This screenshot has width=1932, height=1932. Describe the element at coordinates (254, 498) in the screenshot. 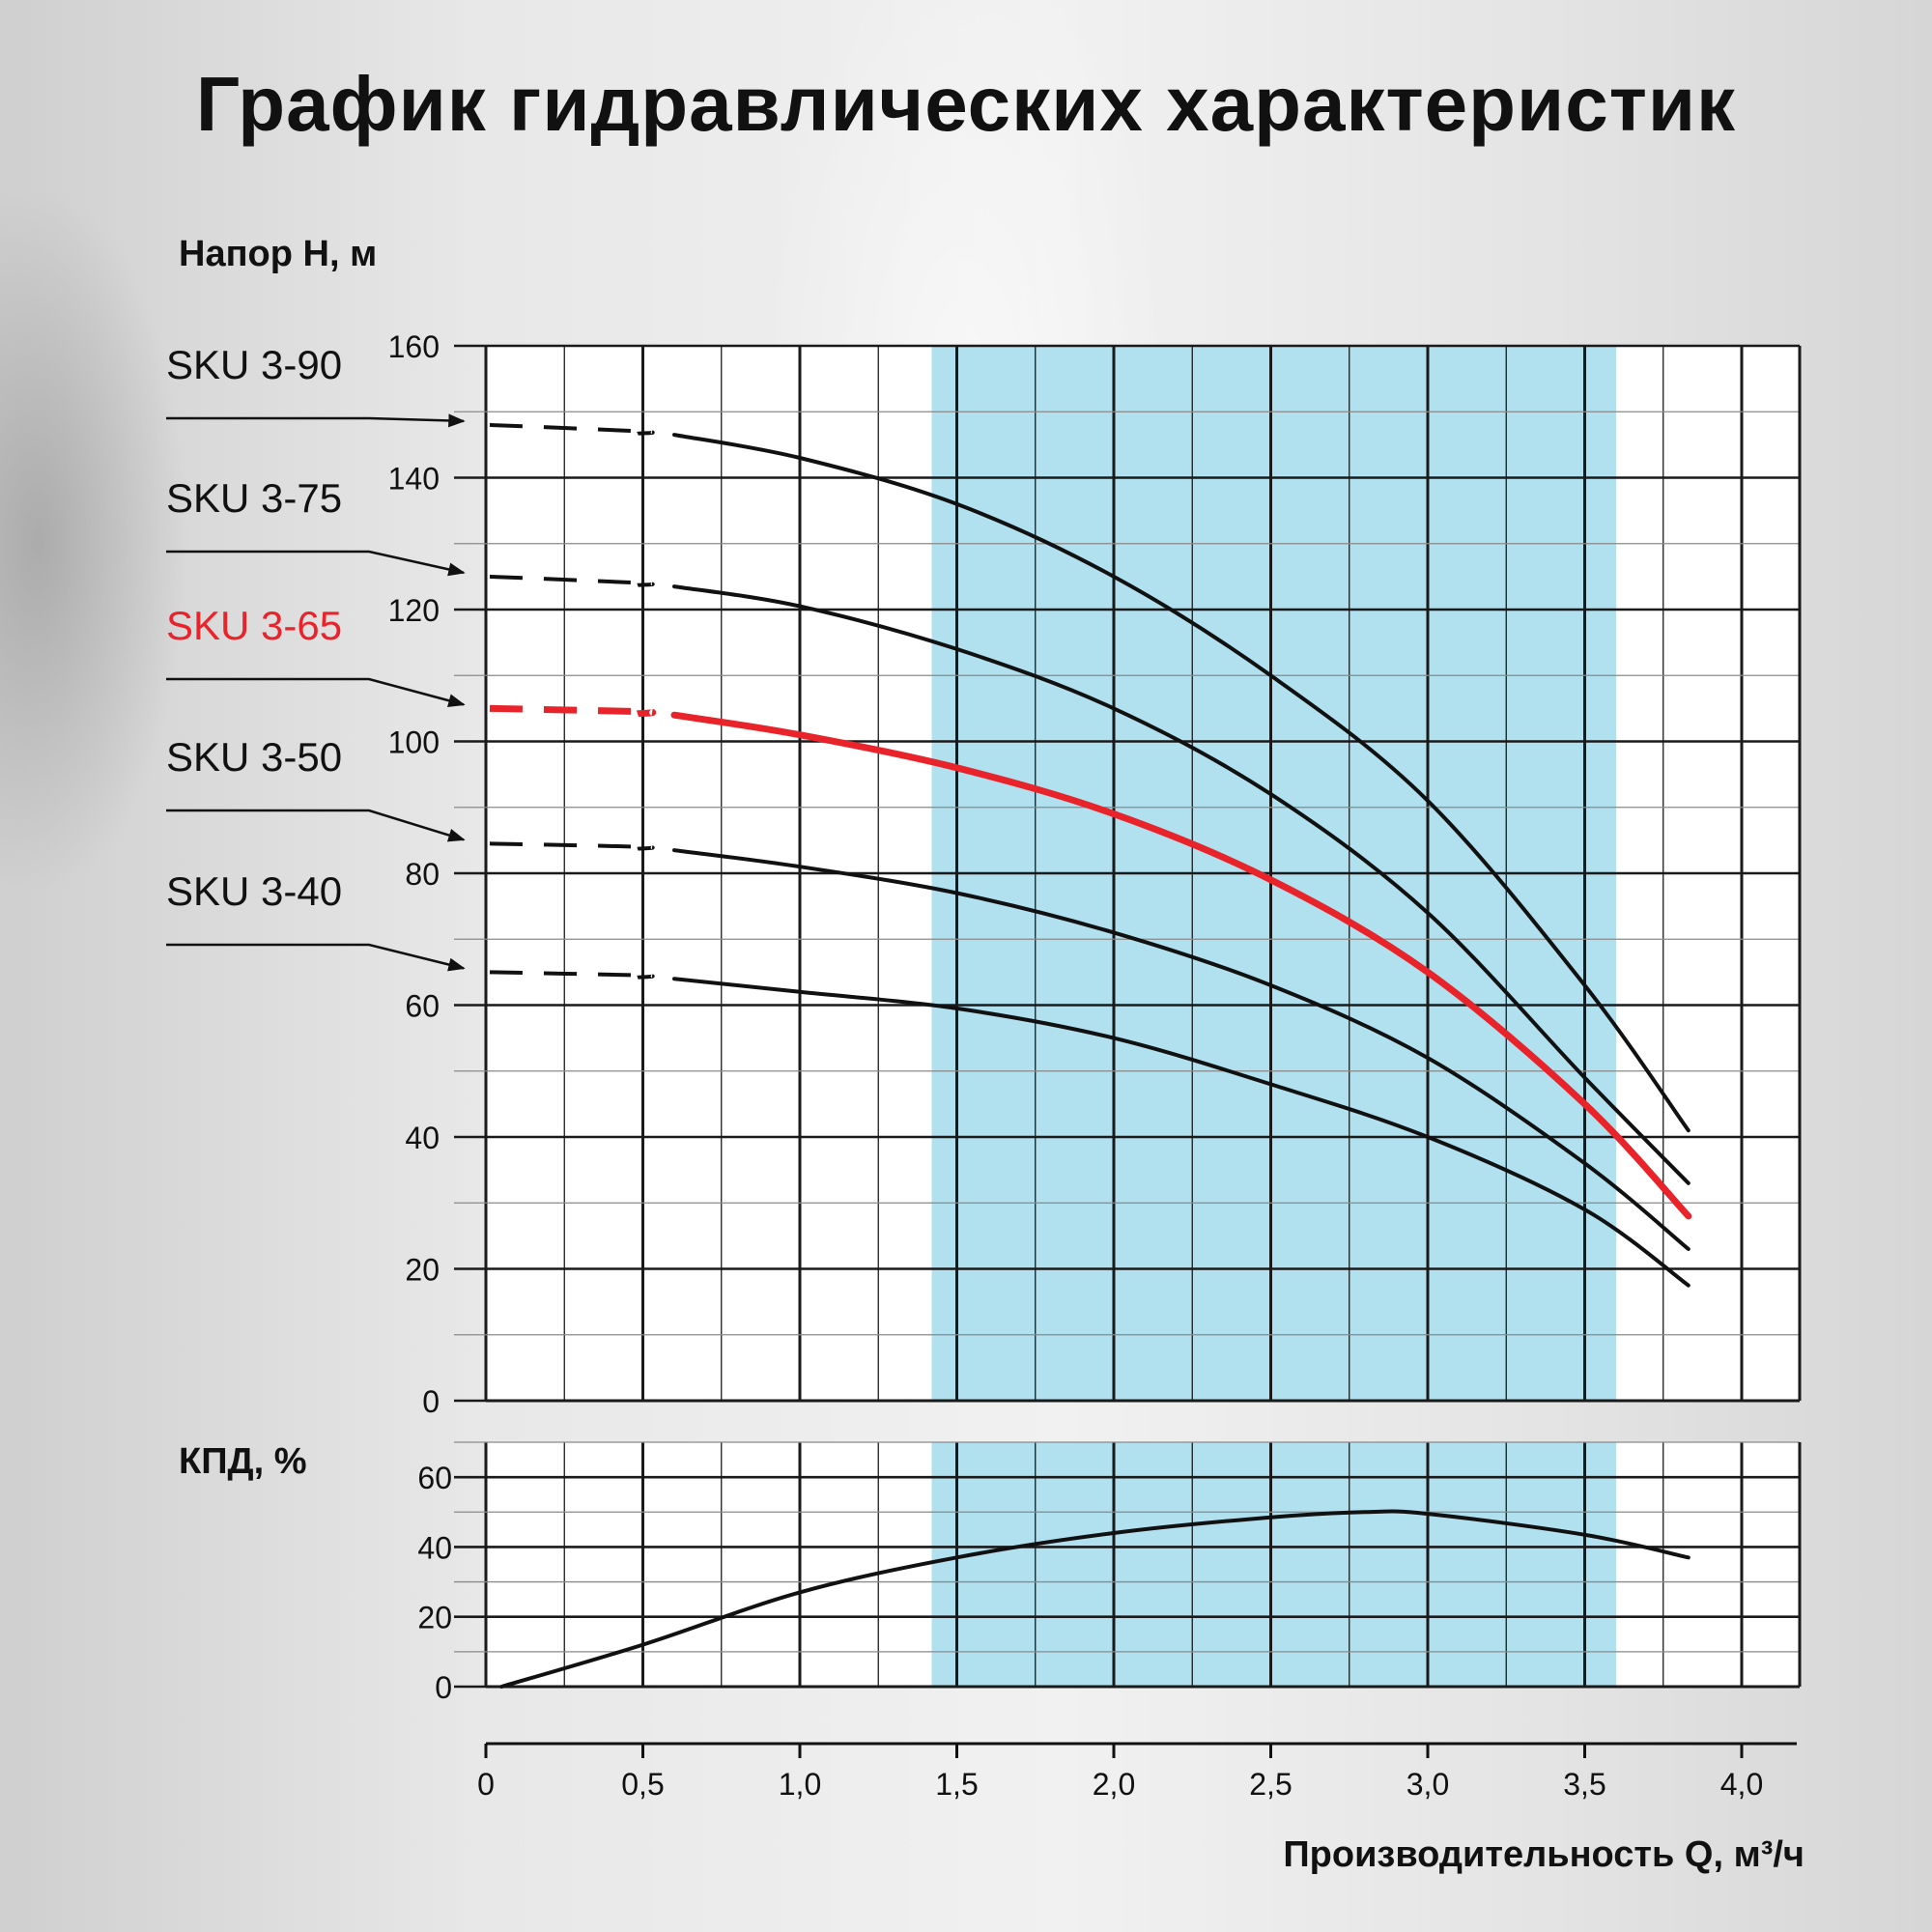

I see `series-label: SKU 3-75` at that location.